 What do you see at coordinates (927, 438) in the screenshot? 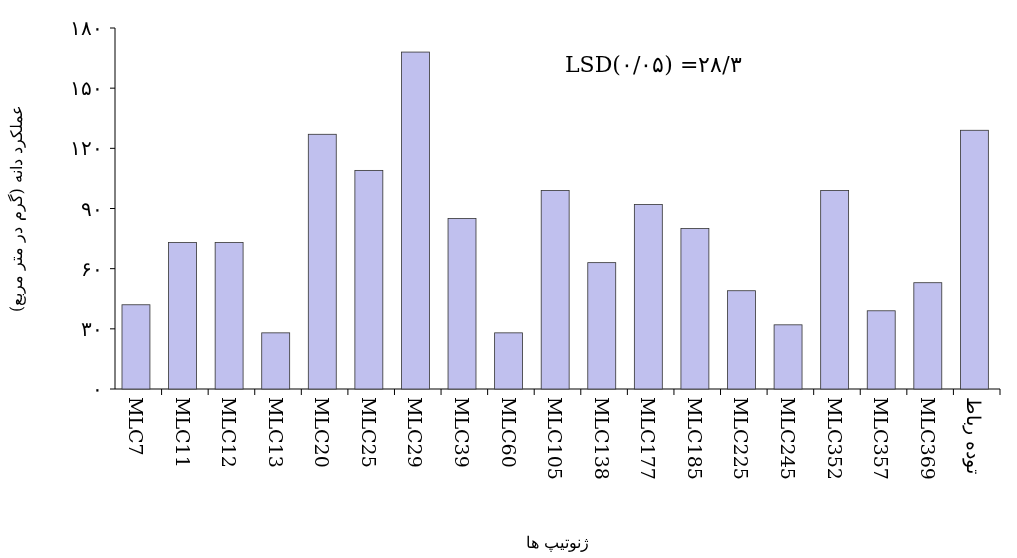
I see `x-tick-label: MLC369` at bounding box center [927, 438].